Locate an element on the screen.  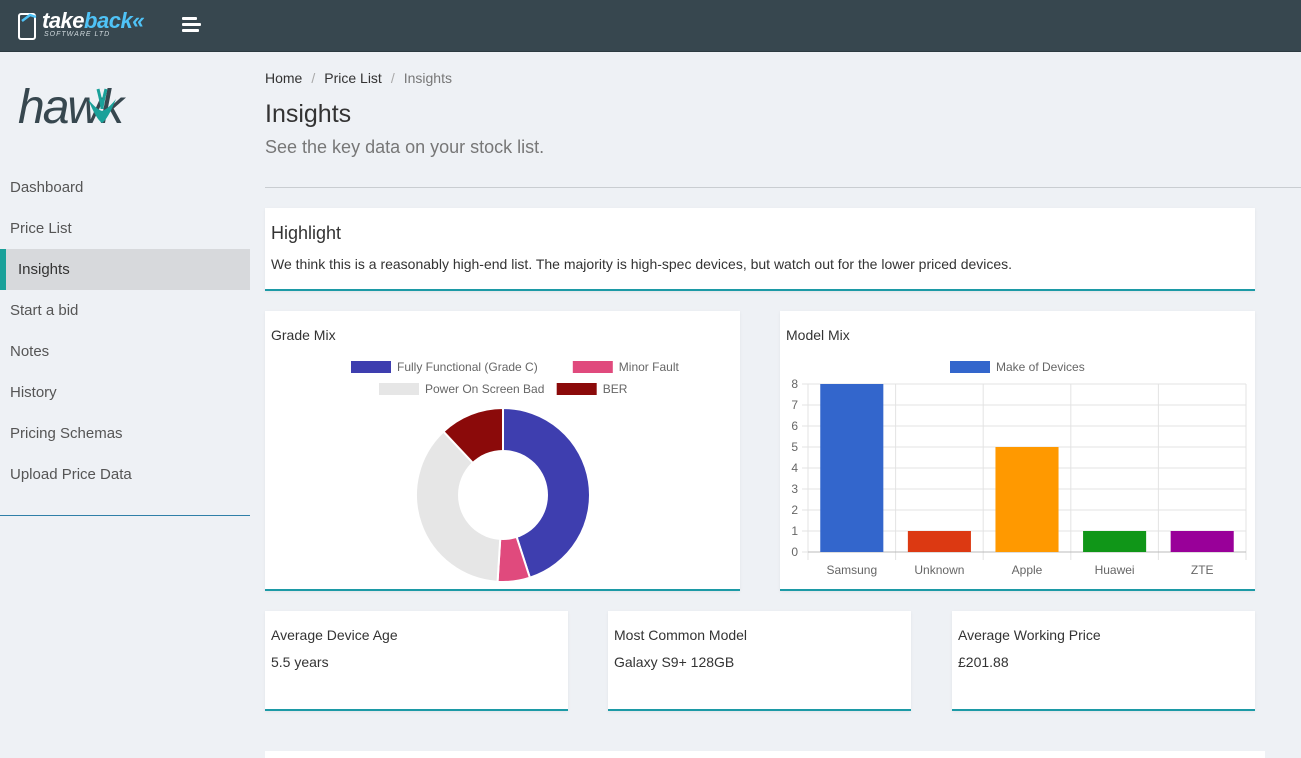
legend-label: Minor Fault is located at coordinates (649, 367).